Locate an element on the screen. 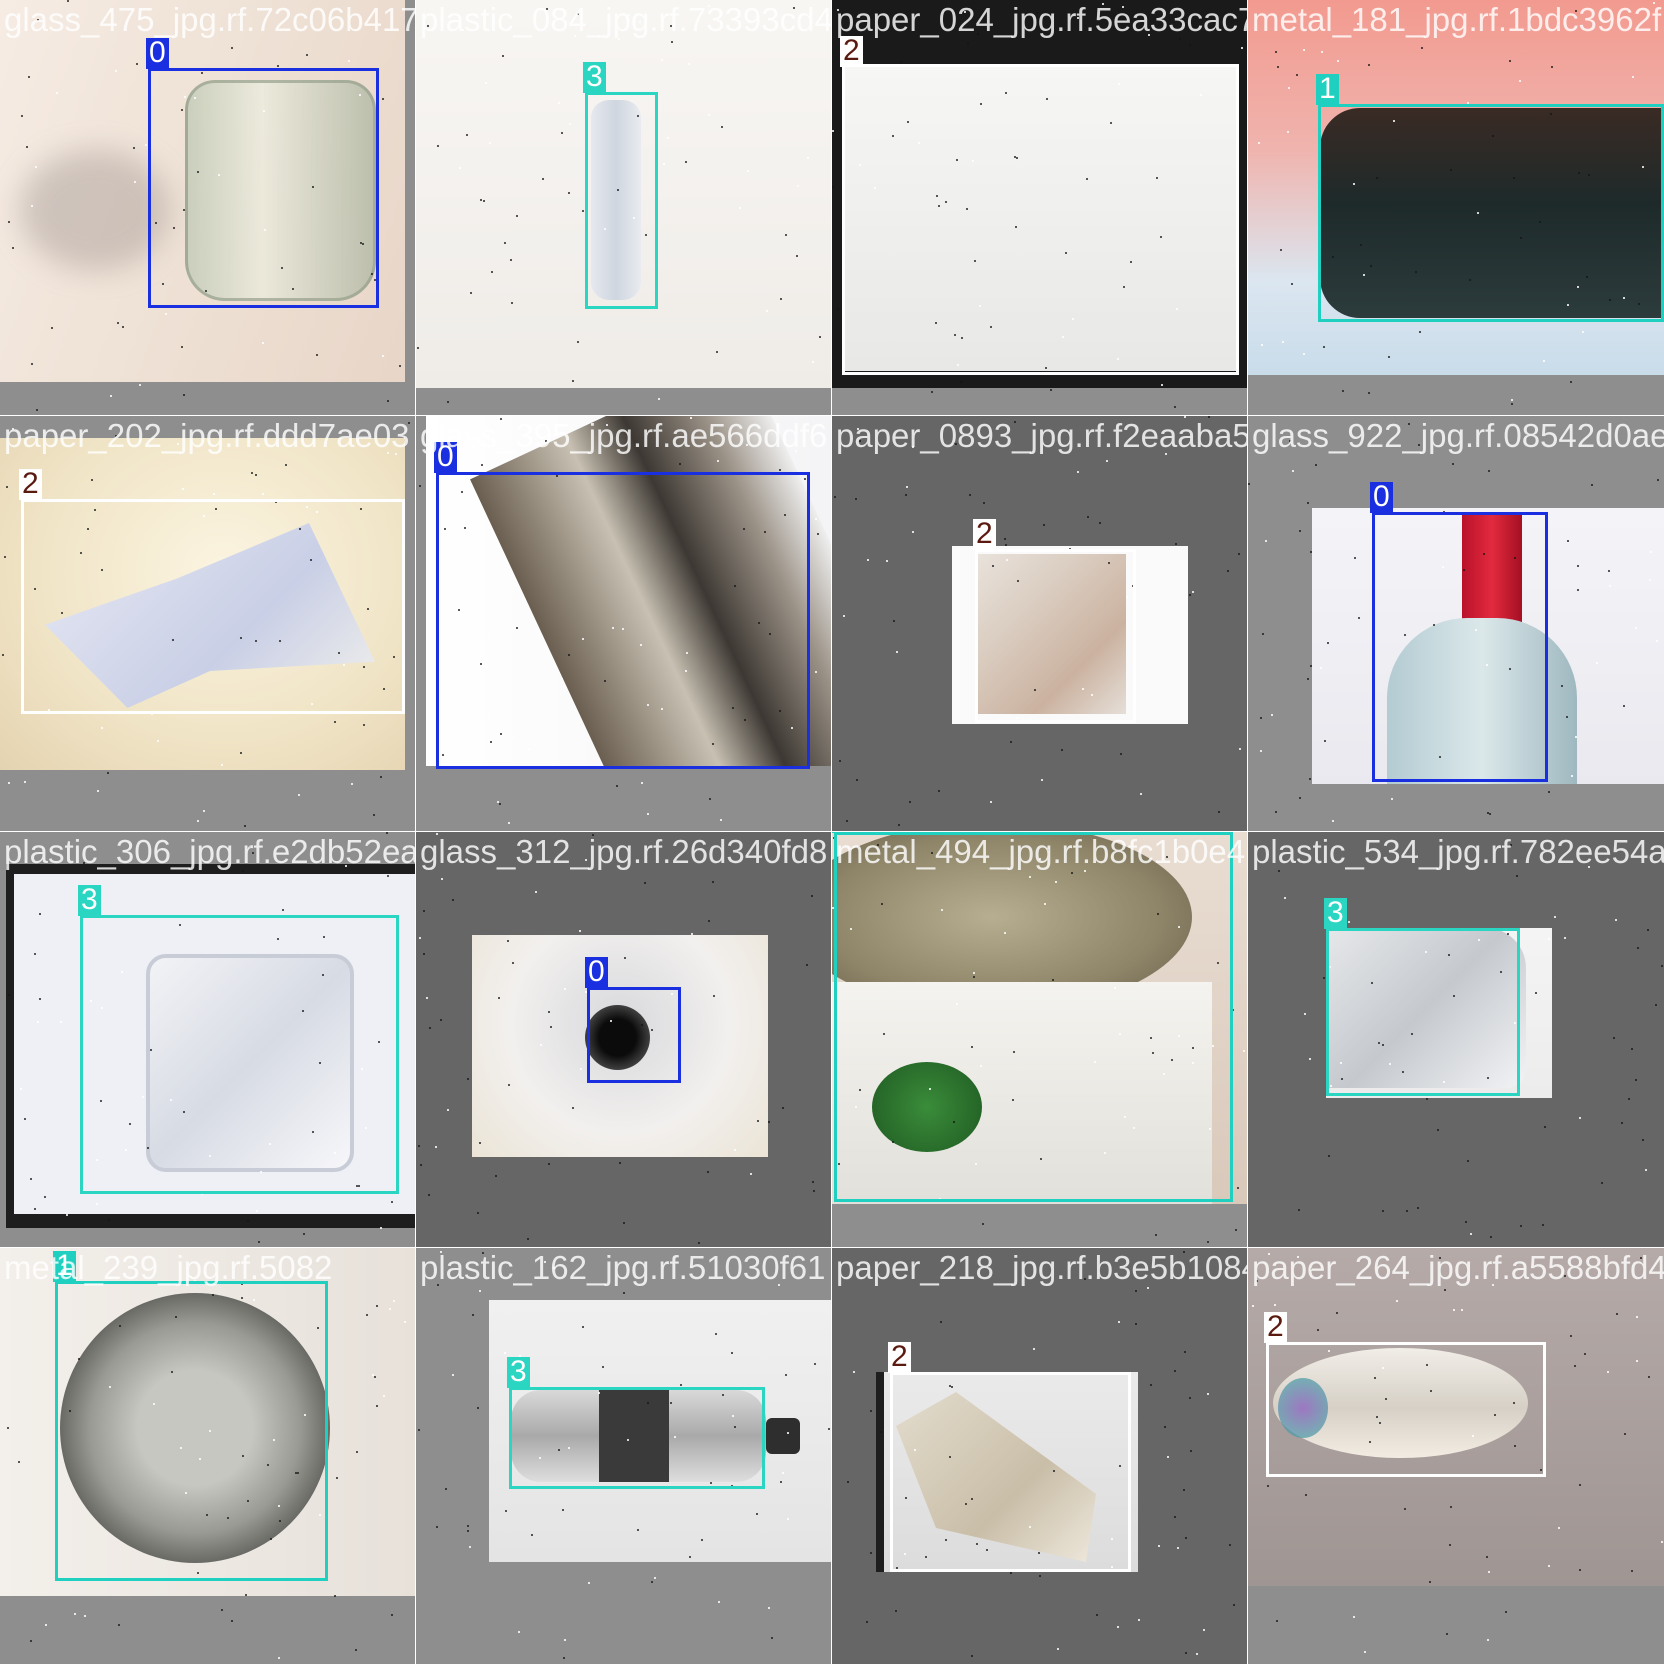  tile-7: 2 paper_0893_jpg.rf.f2eaaba54 is located at coordinates (1039, 623).